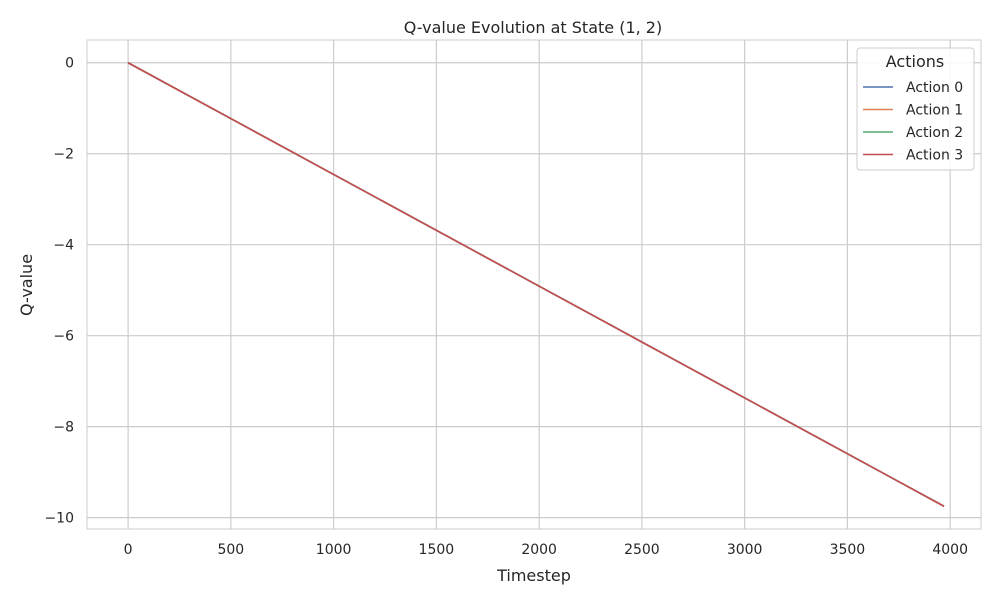  I want to click on x-tick-label: 0, so click(128, 550).